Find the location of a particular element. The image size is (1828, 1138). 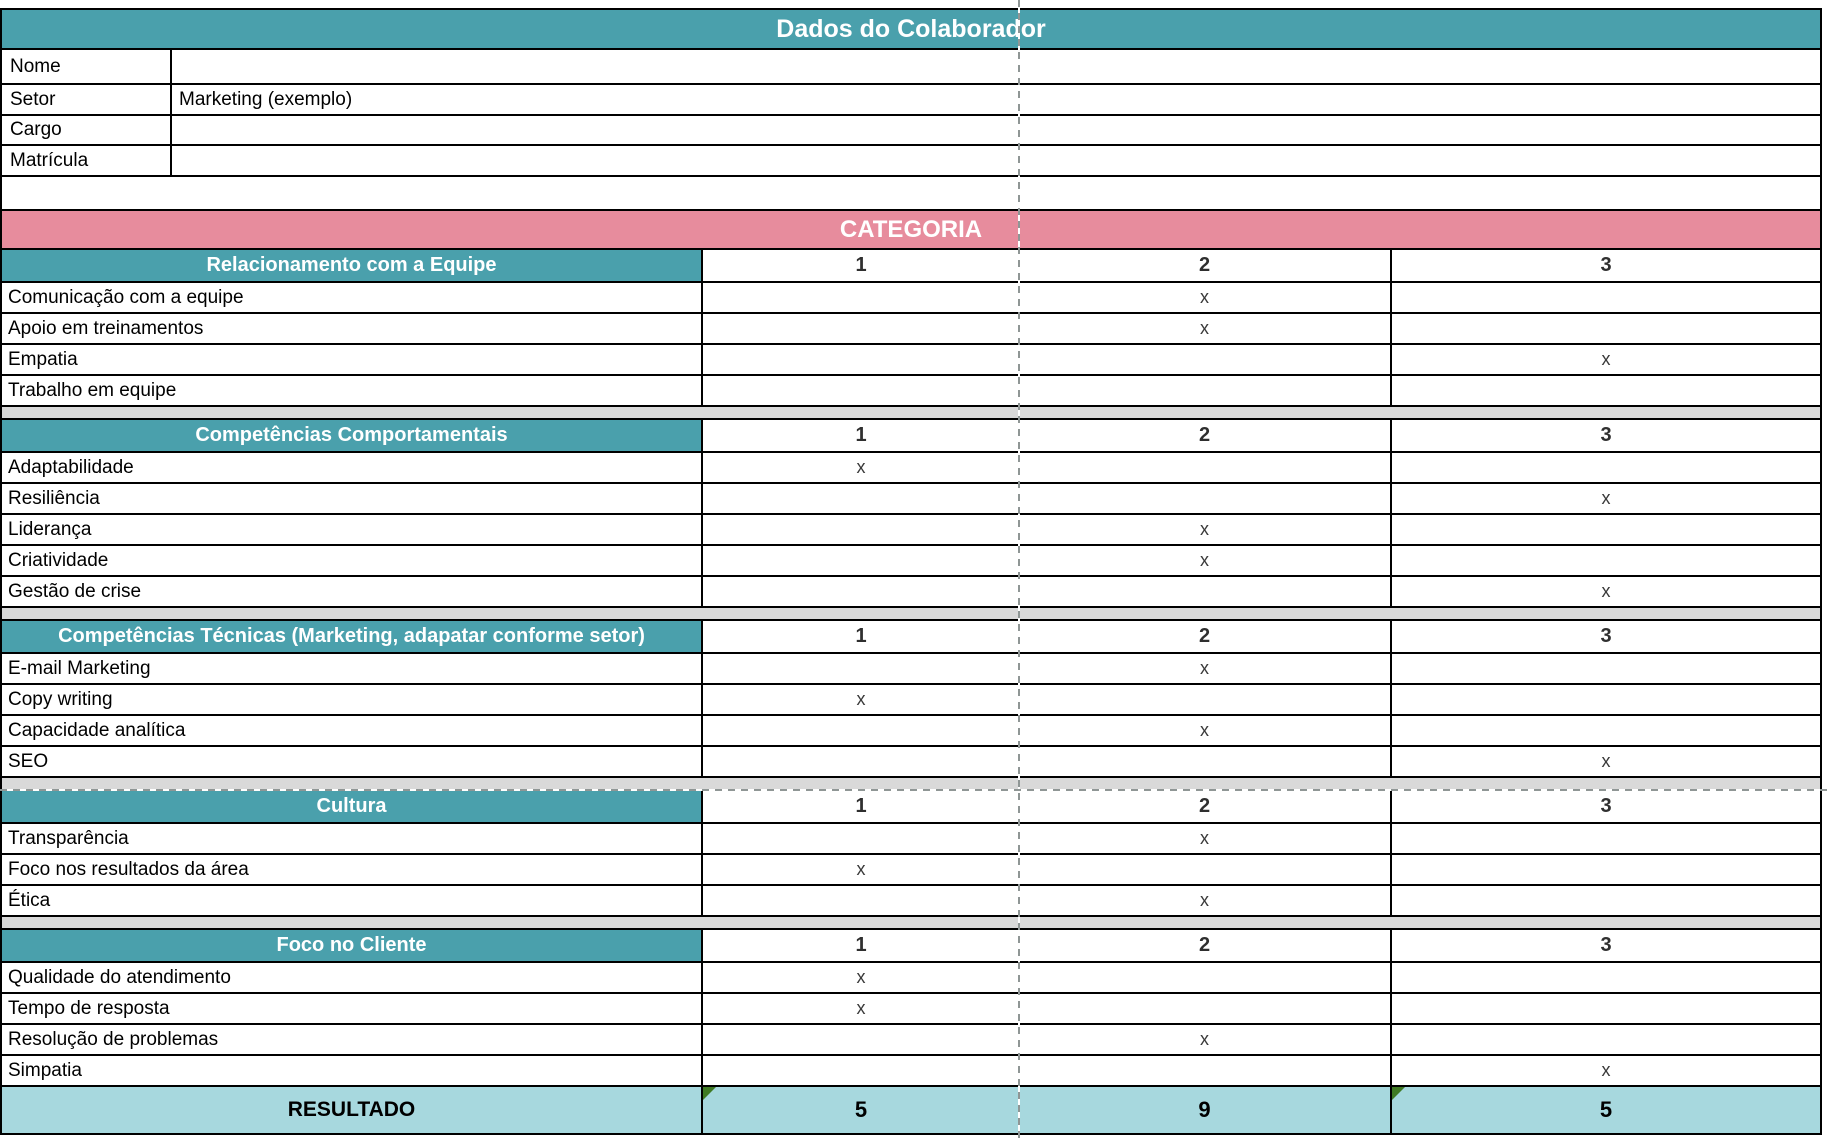

category-banner: CATEGORIA is located at coordinates (911, 229).